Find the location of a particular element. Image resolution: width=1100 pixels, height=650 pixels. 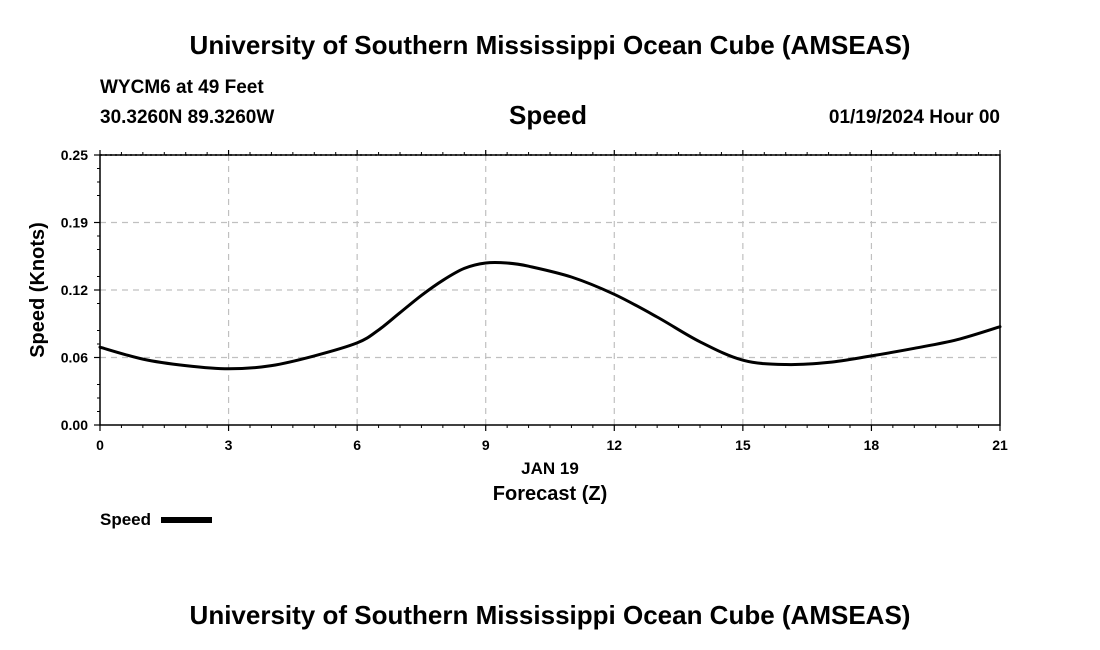

legend-label: Speed is located at coordinates (126, 519).